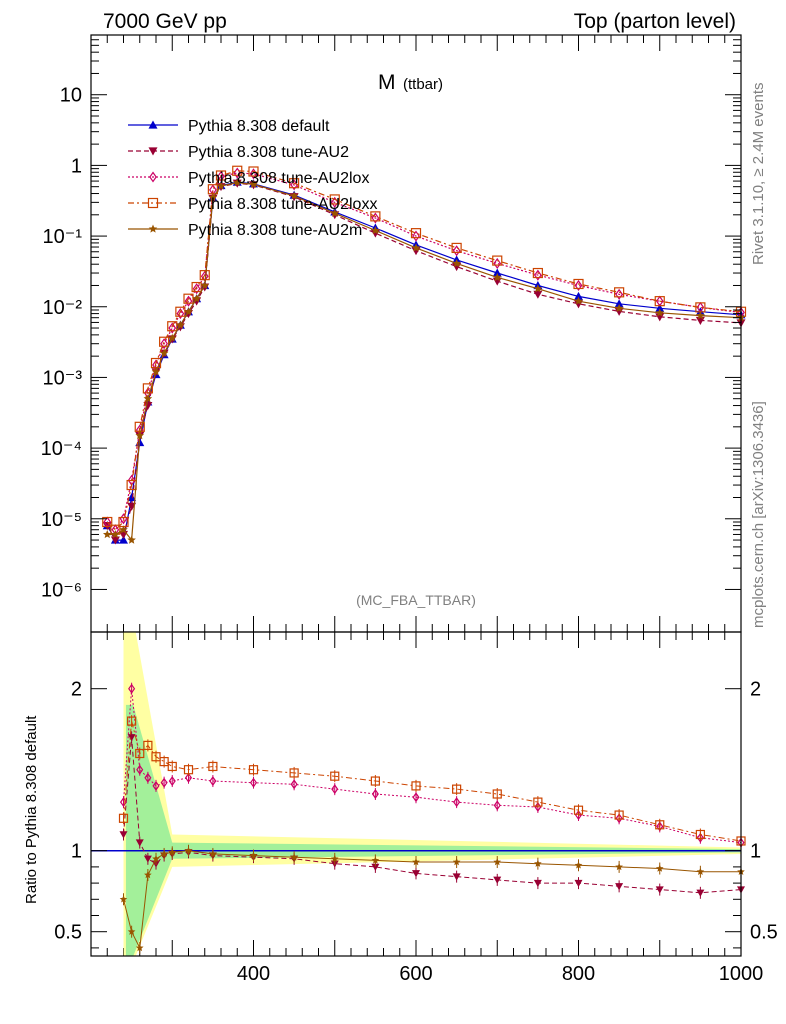  I want to click on y-tick-label: 10, so click(71, 96).